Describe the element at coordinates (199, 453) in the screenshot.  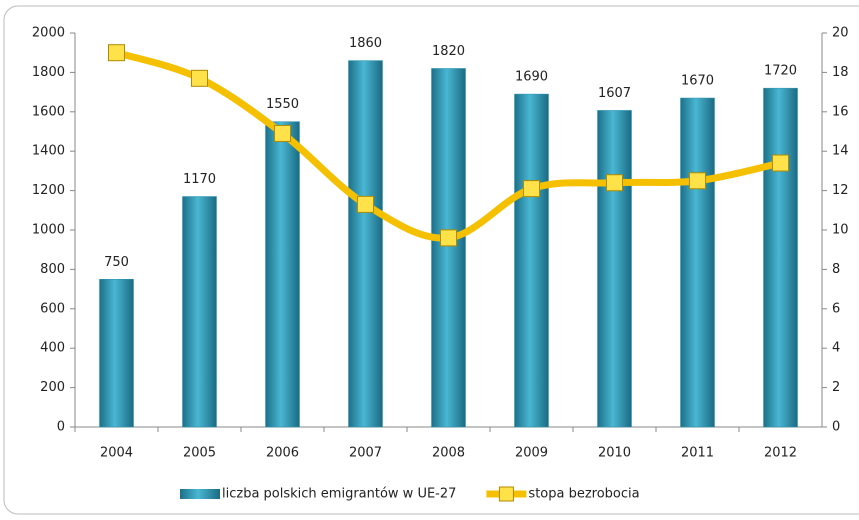
I see `x-tick-label: 2005` at that location.